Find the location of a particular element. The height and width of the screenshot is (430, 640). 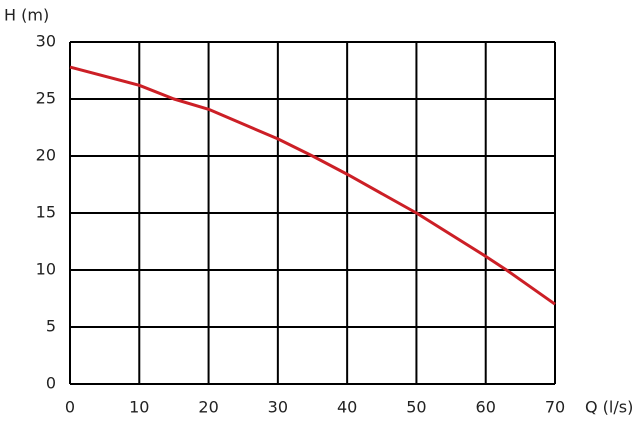

x-tick-label: 30 is located at coordinates (278, 407).